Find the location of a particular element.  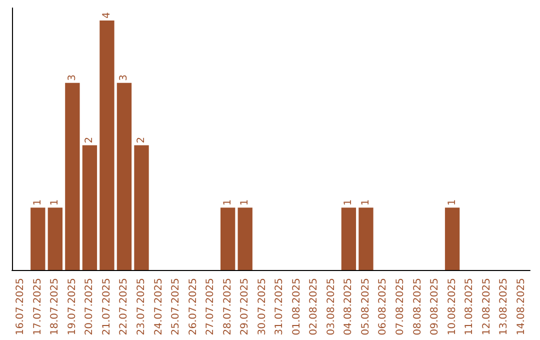

x-tick-label: 26.07.2025 is located at coordinates (193, 307).